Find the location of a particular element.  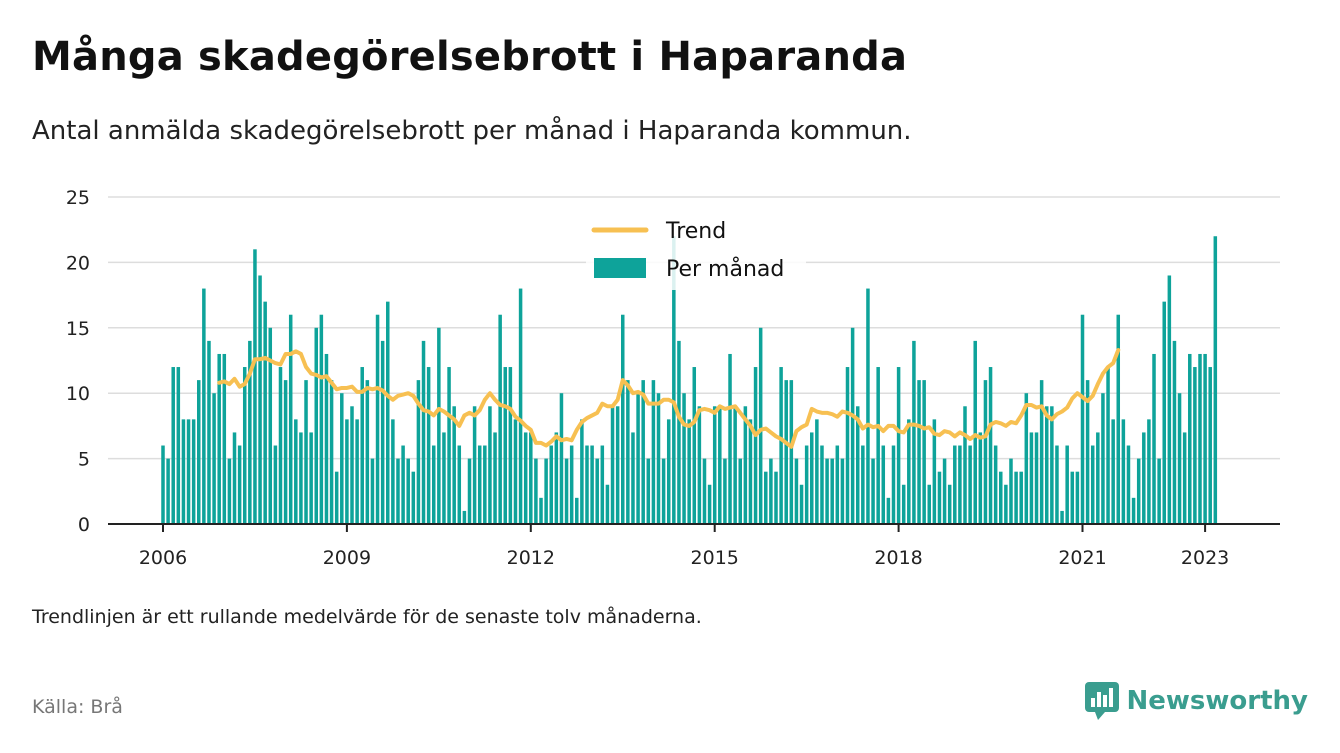

y-tick-label-5: 5 is located at coordinates (84, 460).